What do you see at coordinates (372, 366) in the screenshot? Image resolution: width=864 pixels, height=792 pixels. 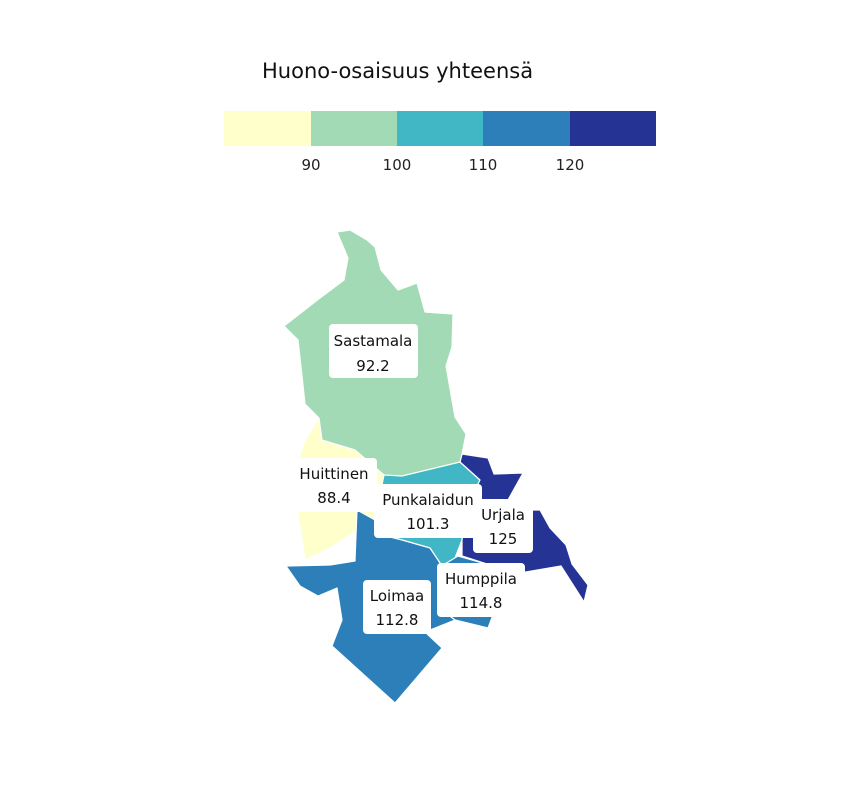 I see `region-value: 92.2` at bounding box center [372, 366].